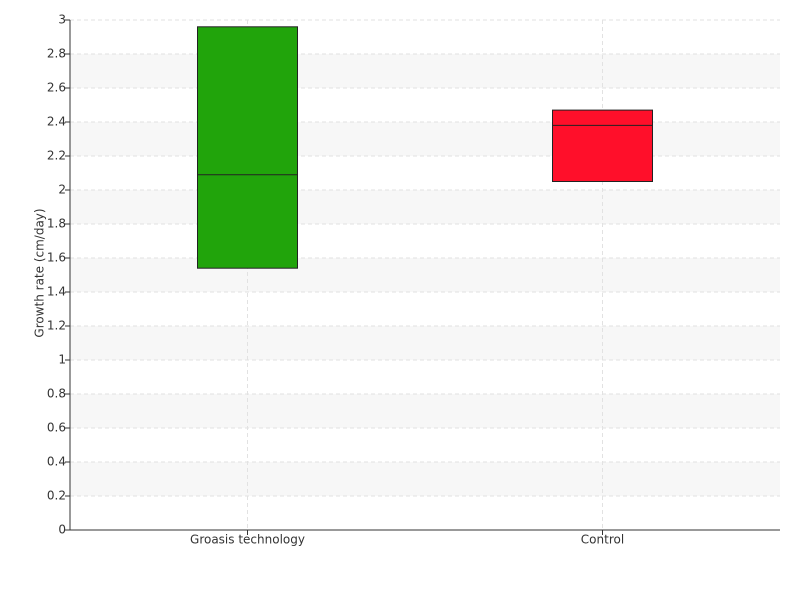 Image resolution: width=800 pixels, height=604 pixels. I want to click on y-tick-label: 1.6, so click(56, 258).